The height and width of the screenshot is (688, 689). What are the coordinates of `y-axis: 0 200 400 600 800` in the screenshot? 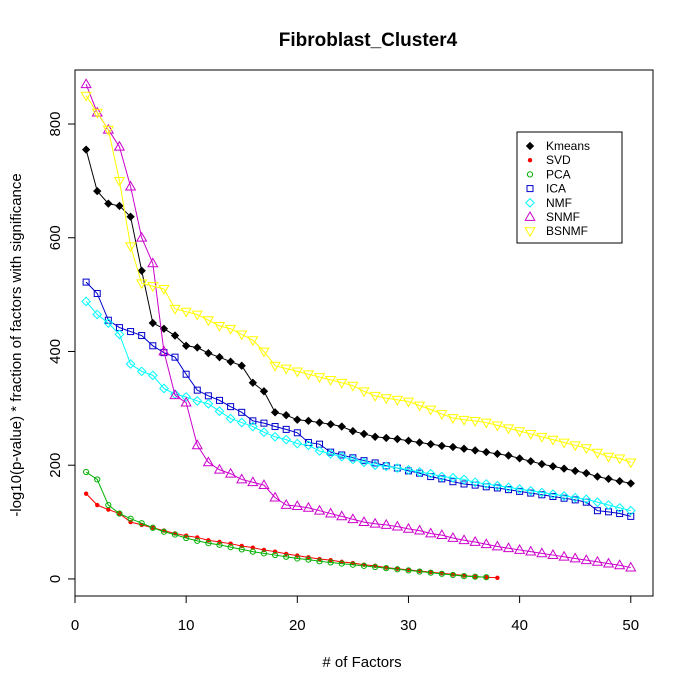 It's located at (61, 347).